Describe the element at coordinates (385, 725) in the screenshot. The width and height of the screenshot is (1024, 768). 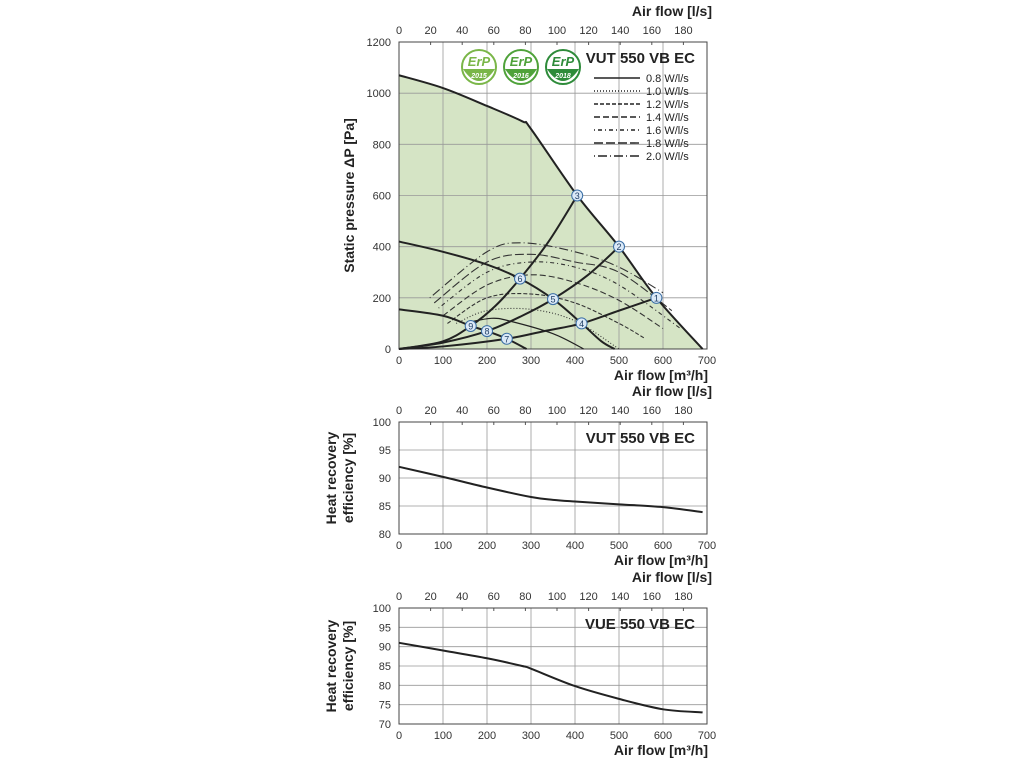
I see `y-tick-label: 70` at that location.